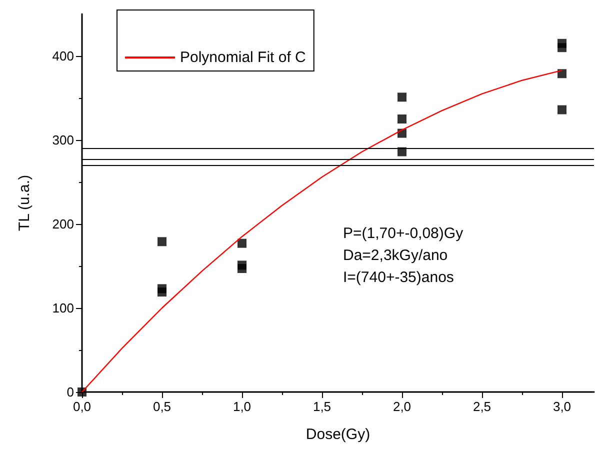 The image size is (595, 452). Describe the element at coordinates (338, 434) in the screenshot. I see `x-axis-title: Dose(Gy)` at that location.